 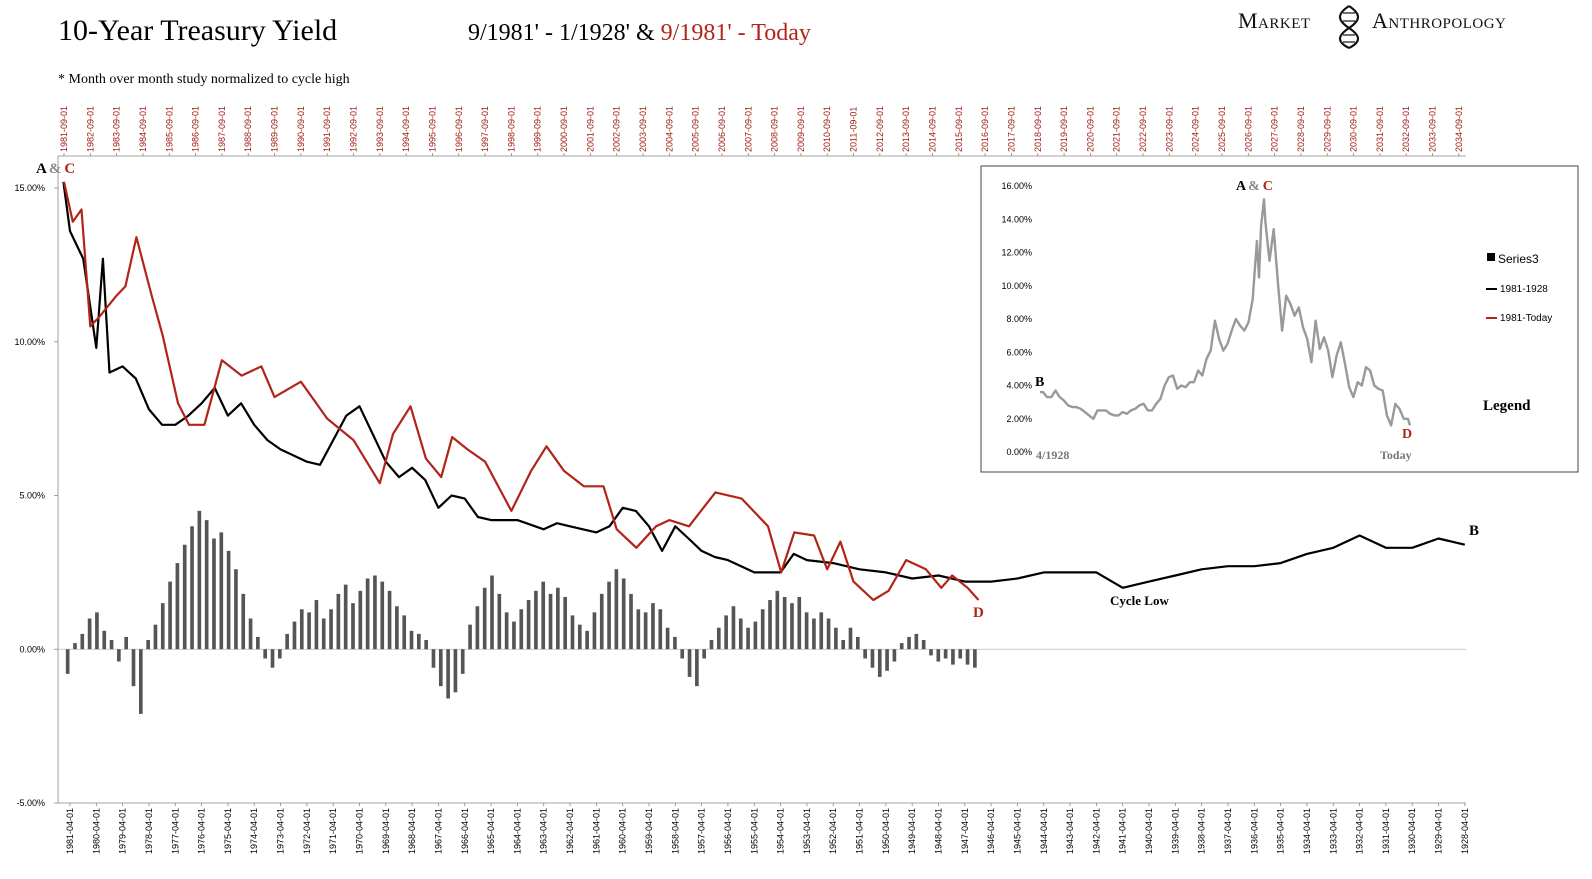 I want to click on top-axis-label: 1995-09-01, so click(x=432, y=129).